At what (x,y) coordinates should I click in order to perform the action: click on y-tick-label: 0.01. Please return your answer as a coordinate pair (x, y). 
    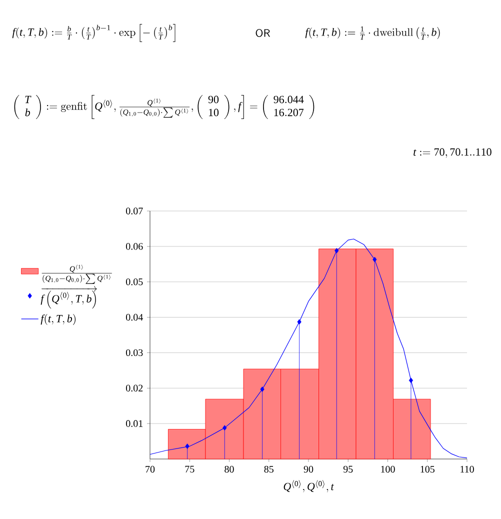
    Looking at the image, I should click on (134, 423).